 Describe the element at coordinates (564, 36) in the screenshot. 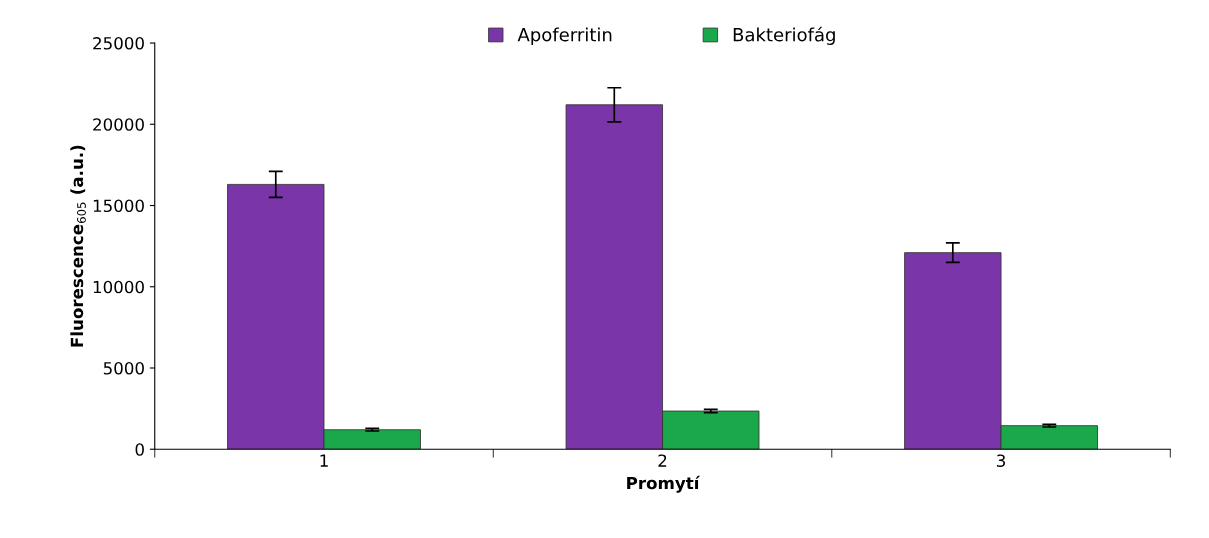

I see `legend-label: Apoferritin` at that location.